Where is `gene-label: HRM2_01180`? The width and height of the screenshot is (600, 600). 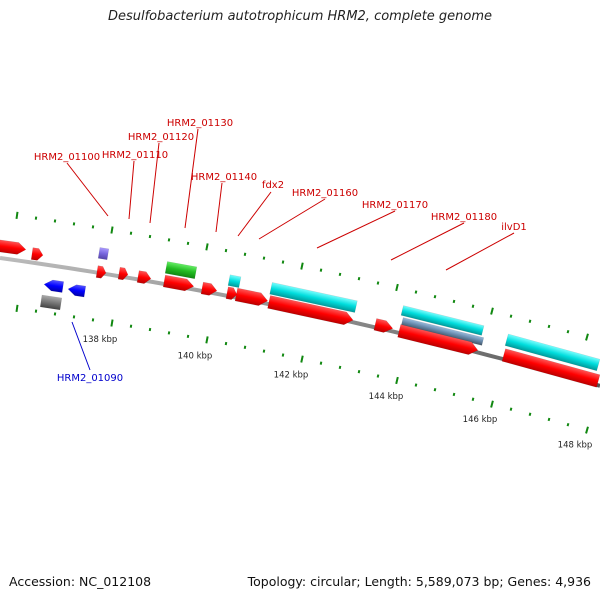
gene-label: HRM2_01180 is located at coordinates (464, 217).